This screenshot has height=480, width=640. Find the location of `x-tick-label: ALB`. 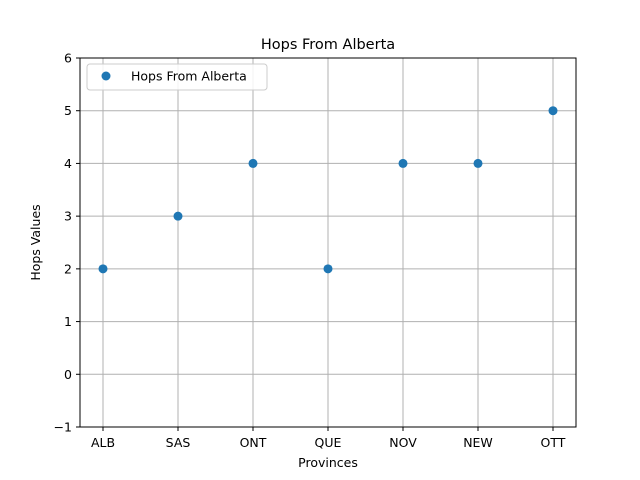

x-tick-label: ALB is located at coordinates (103, 442).